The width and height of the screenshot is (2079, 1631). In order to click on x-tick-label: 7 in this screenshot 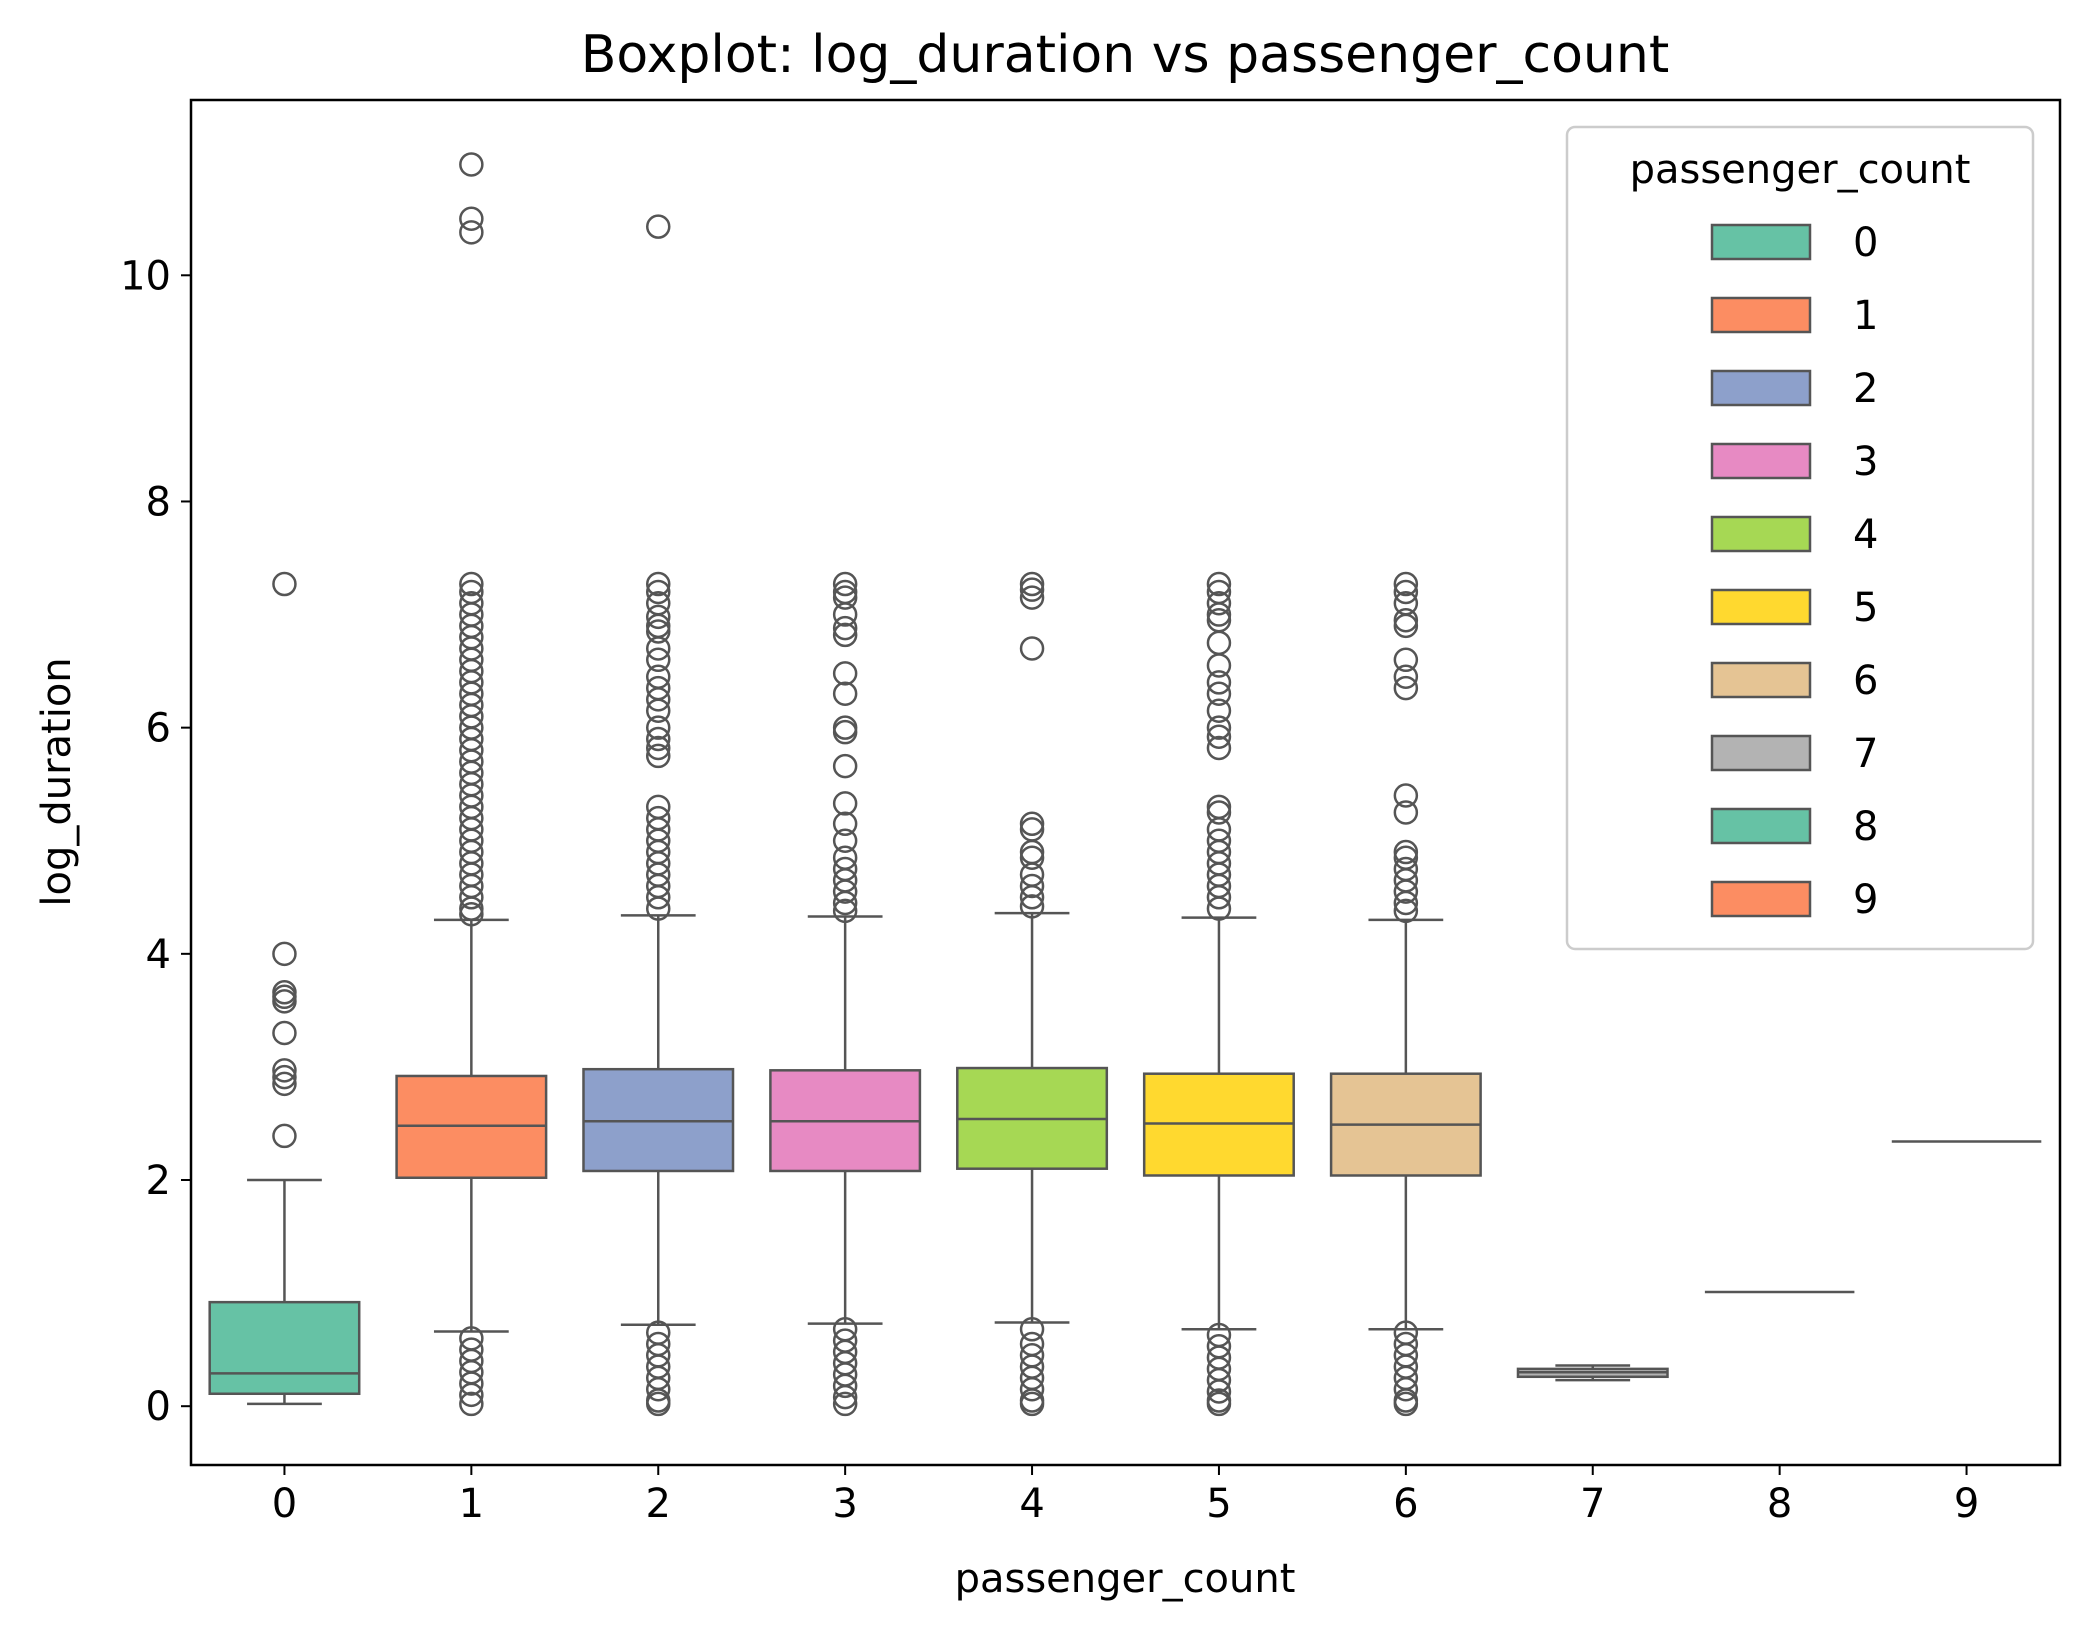, I will do `click(1592, 1504)`.